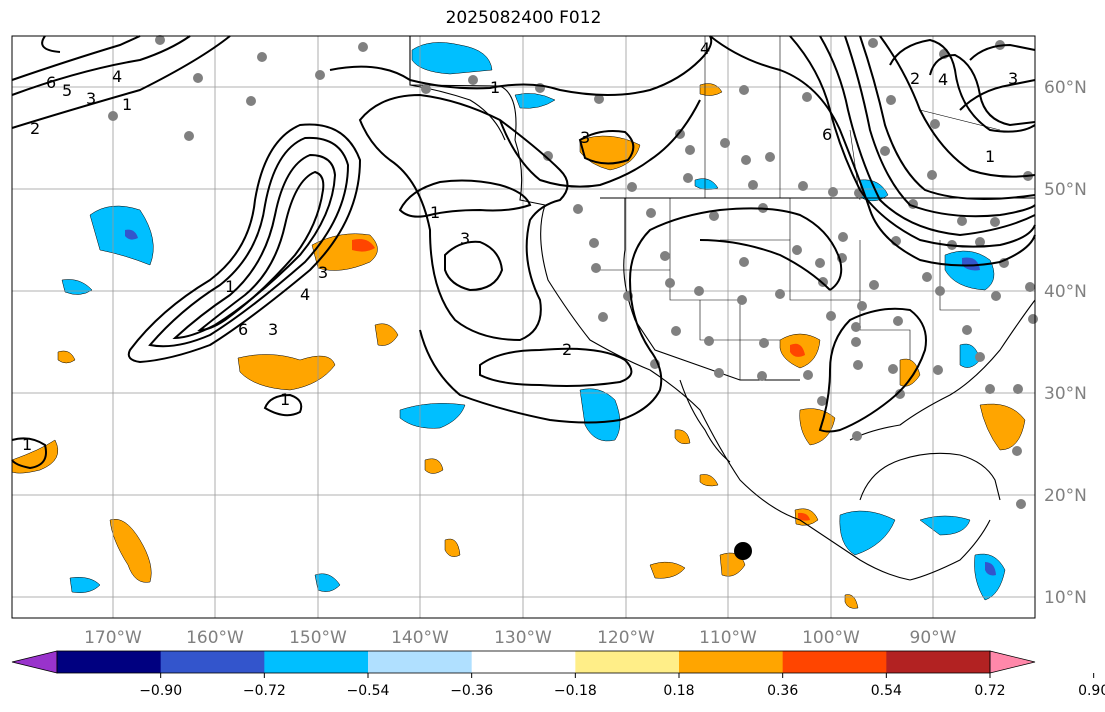 The height and width of the screenshot is (712, 1105). What do you see at coordinates (1012, 662) in the screenshot?
I see `colorbar-high-extend` at bounding box center [1012, 662].